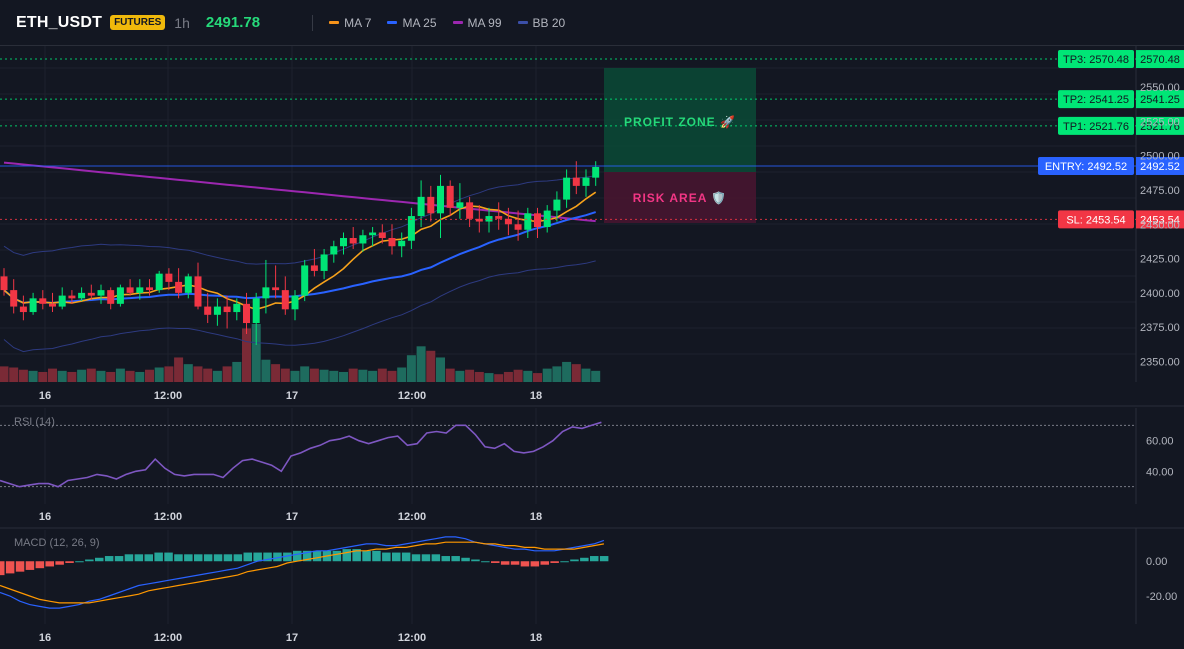 The width and height of the screenshot is (1184, 649). I want to click on time-tick-label: 12:00, so click(168, 396).